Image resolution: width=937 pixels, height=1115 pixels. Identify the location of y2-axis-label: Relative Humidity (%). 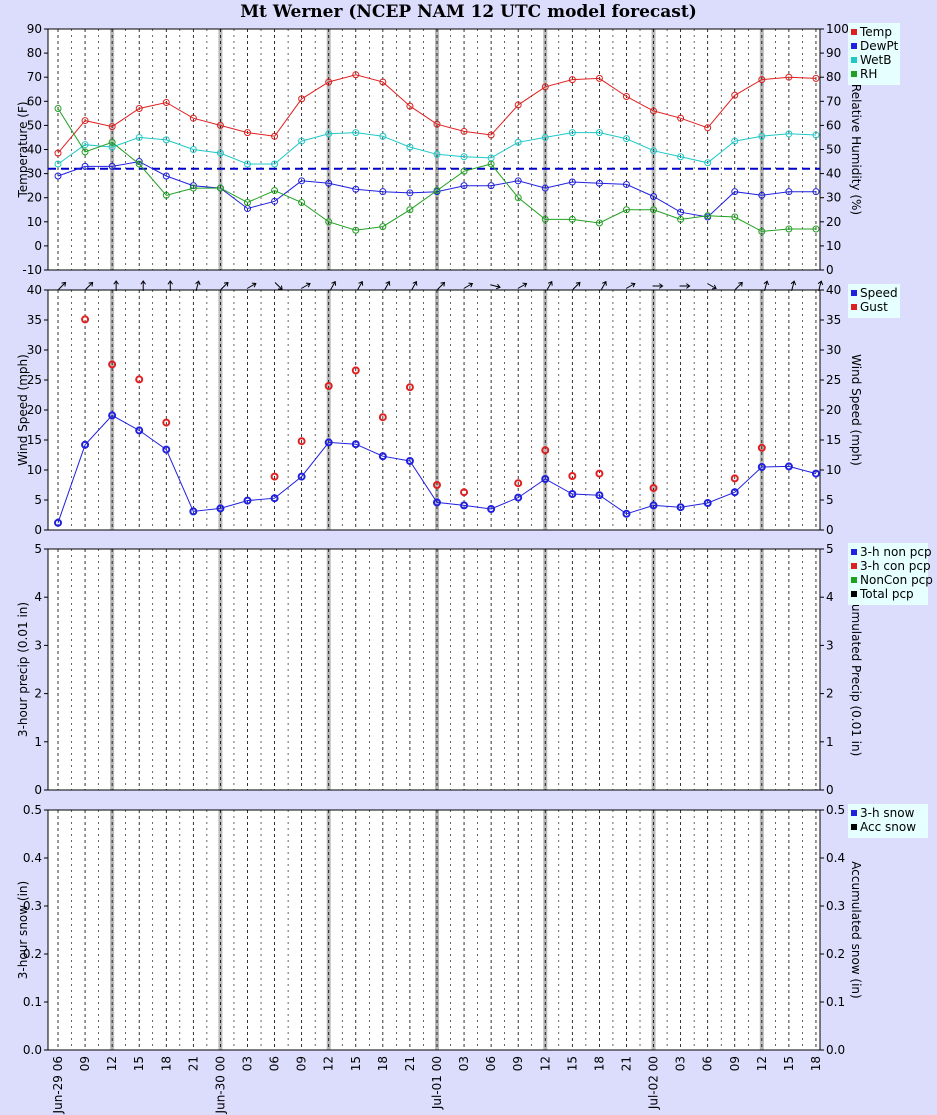
(856, 149).